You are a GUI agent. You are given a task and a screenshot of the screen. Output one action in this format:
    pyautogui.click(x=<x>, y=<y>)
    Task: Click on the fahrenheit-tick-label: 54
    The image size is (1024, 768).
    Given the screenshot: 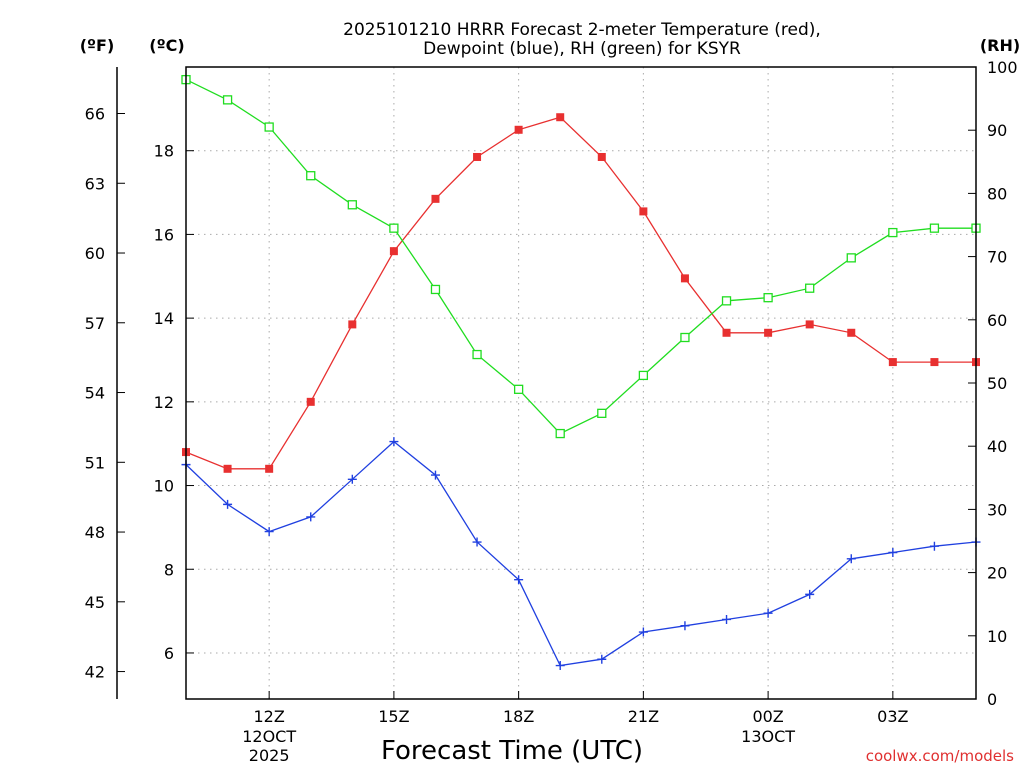 What is the action you would take?
    pyautogui.click(x=95, y=393)
    